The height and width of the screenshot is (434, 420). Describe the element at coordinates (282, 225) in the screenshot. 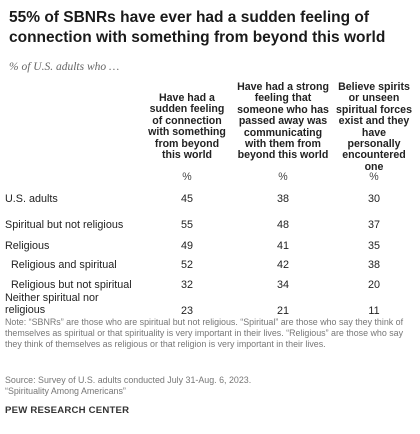

I see `table-cell-value: 48` at that location.